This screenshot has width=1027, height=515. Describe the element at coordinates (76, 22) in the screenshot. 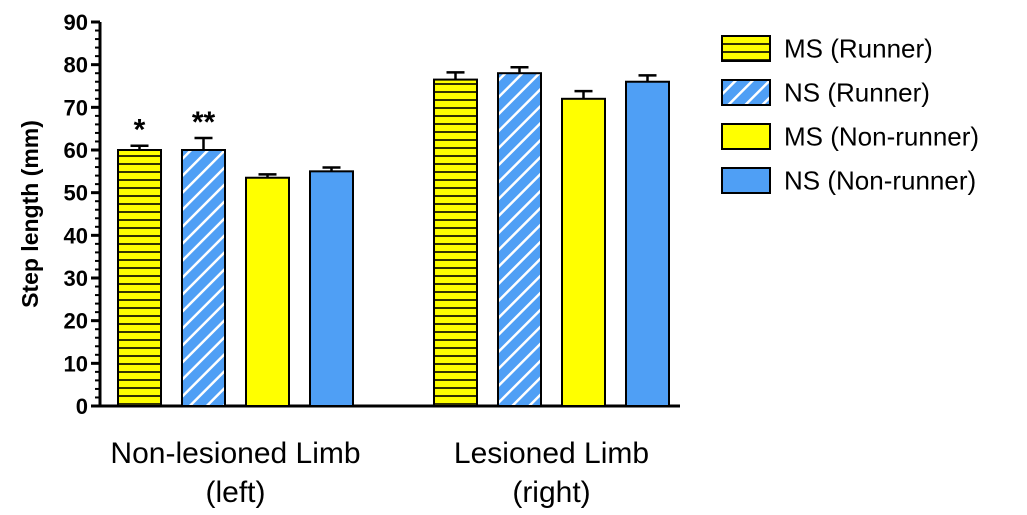

I see `y-tick-label: 90` at that location.